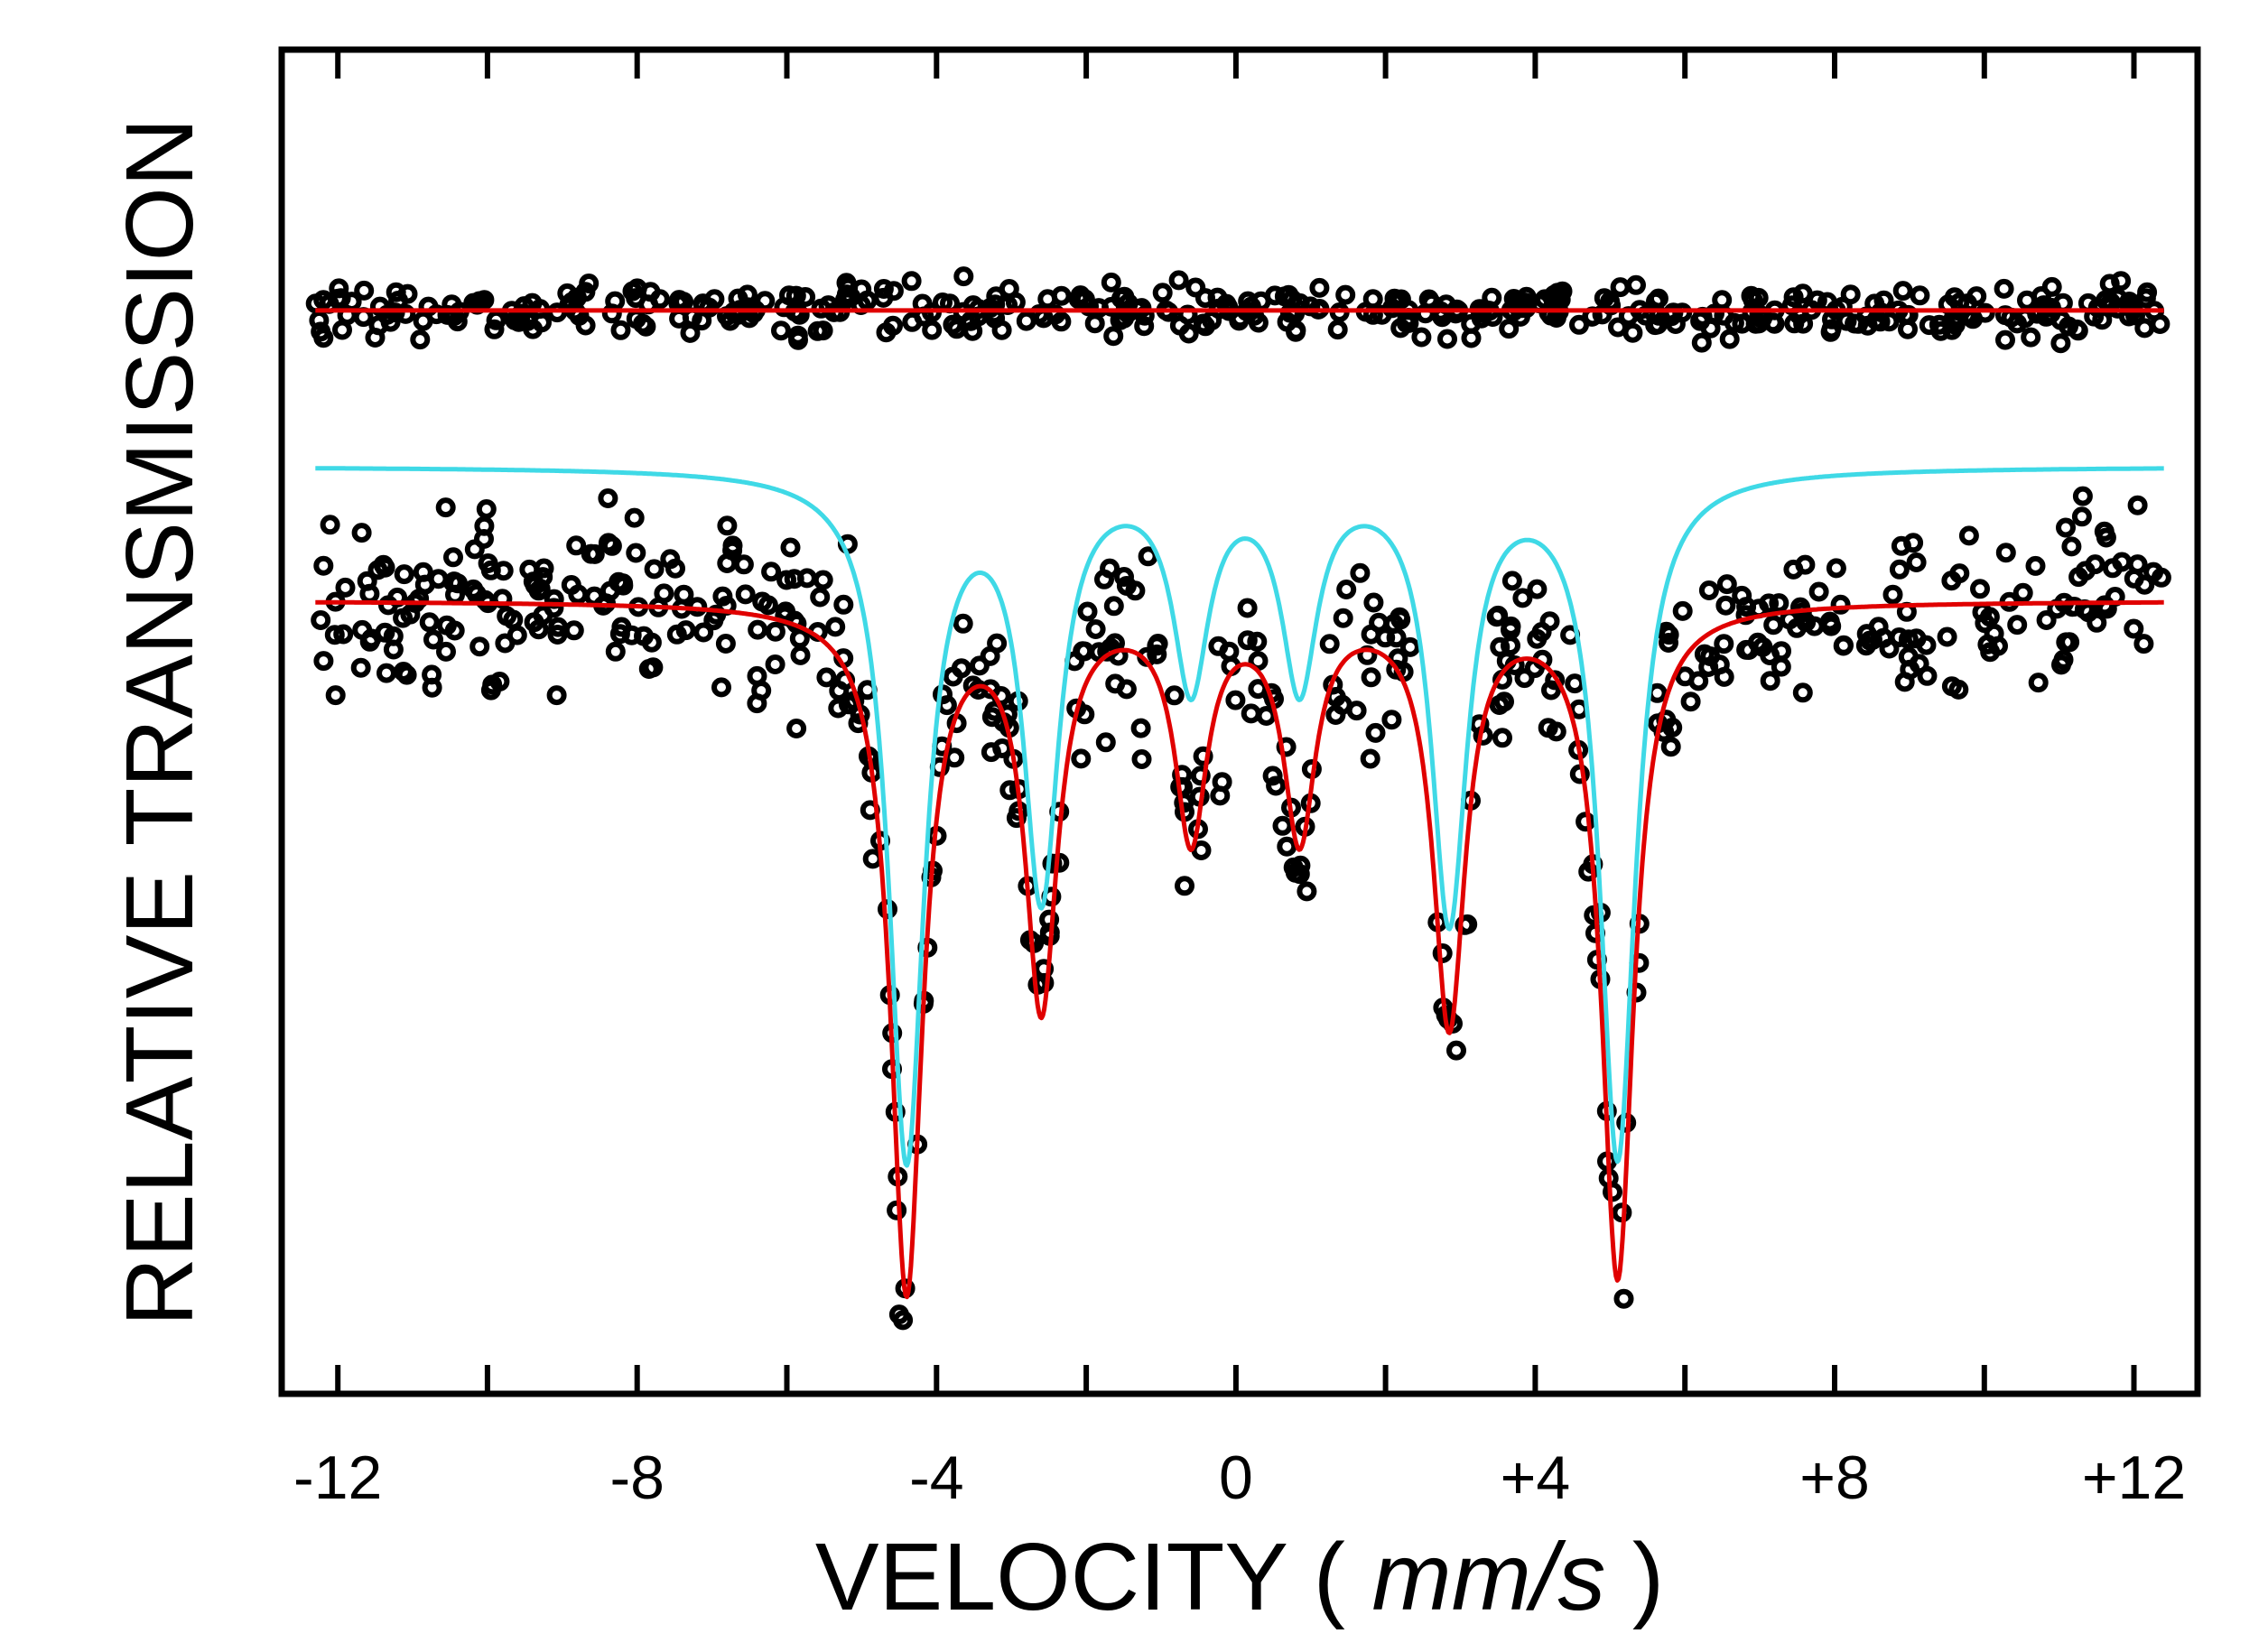 This screenshot has height=1652, width=2268. I want to click on x-tick-label: -8, so click(636, 1477).